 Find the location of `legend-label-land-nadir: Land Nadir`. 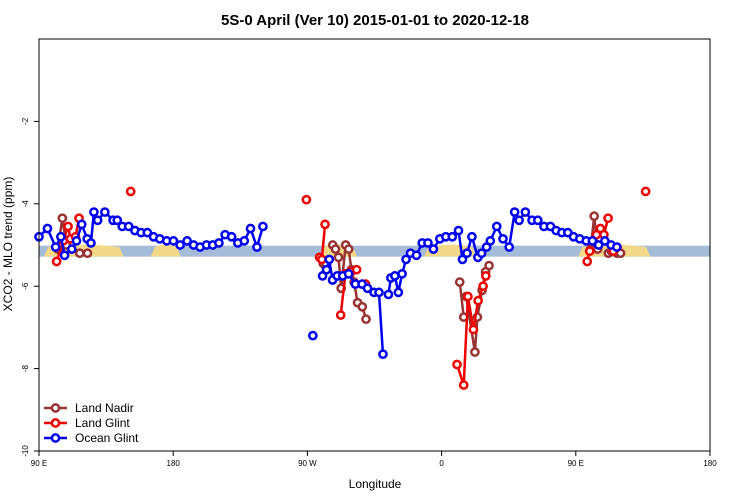

legend-label-land-nadir: Land Nadir is located at coordinates (104, 408).